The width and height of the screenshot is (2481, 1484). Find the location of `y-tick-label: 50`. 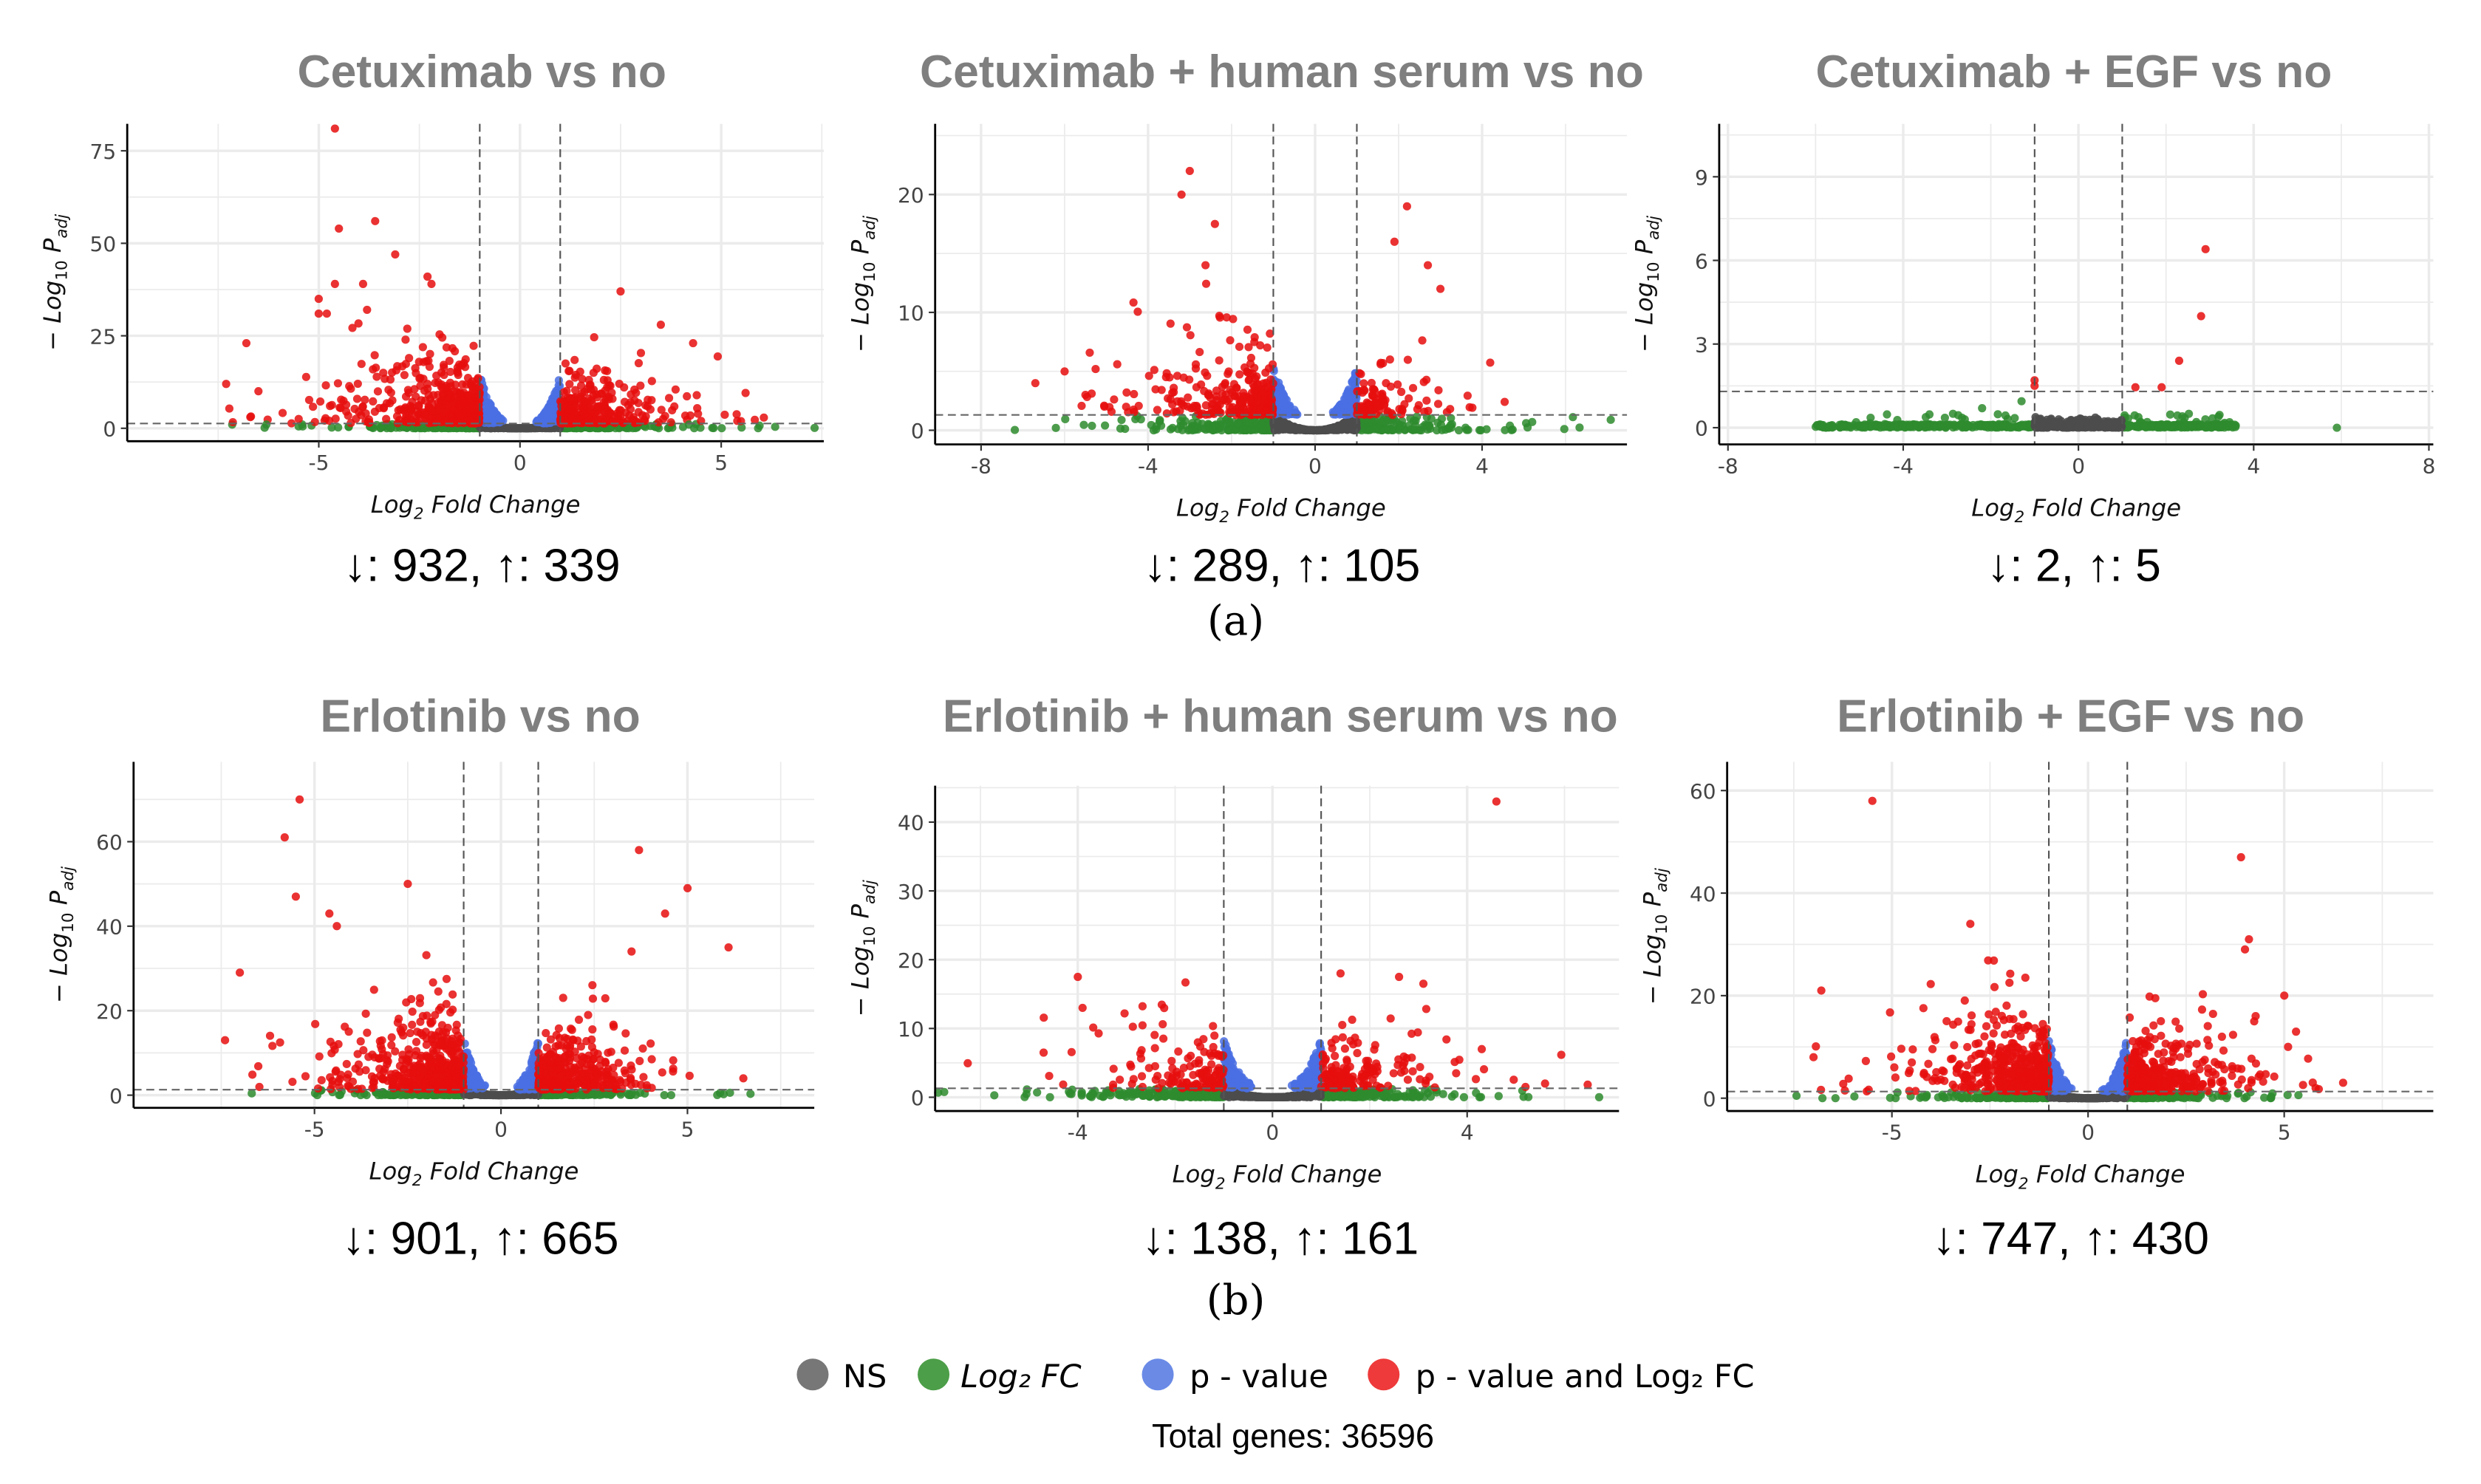

y-tick-label: 50 is located at coordinates (103, 244).